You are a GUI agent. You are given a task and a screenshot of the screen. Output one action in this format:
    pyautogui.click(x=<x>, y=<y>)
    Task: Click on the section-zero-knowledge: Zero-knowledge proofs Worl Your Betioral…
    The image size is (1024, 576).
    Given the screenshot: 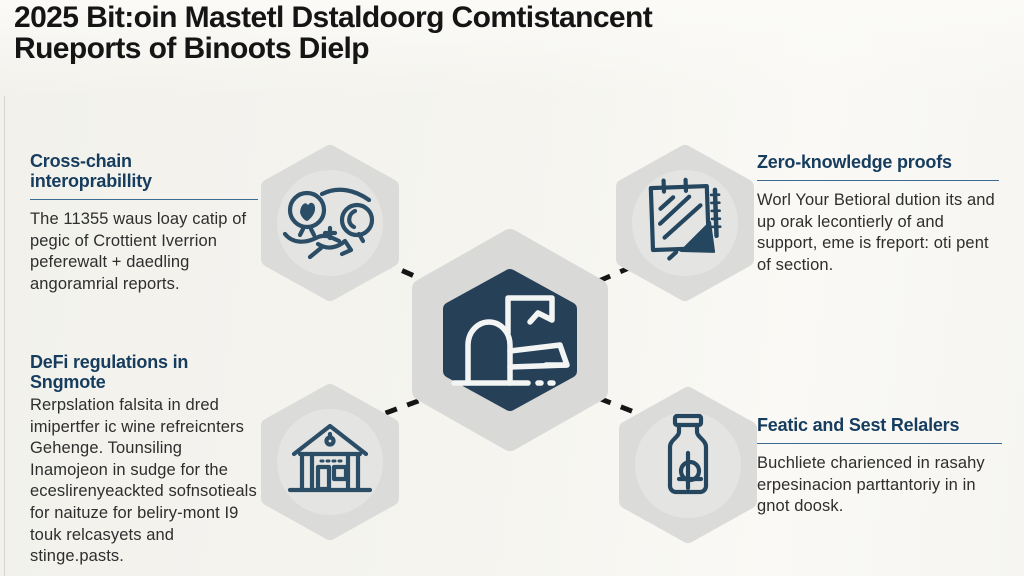 What is the action you would take?
    pyautogui.click(x=878, y=214)
    